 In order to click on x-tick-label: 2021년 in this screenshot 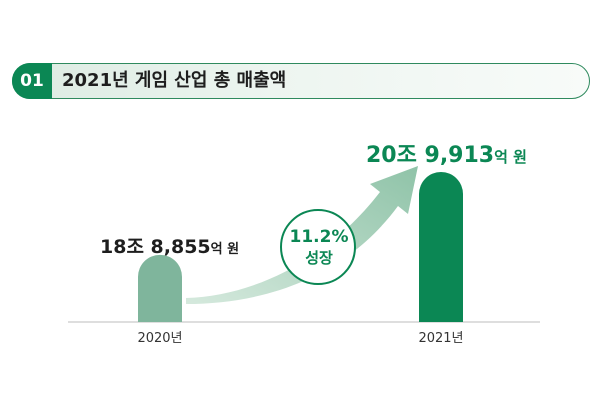, I will do `click(440, 338)`.